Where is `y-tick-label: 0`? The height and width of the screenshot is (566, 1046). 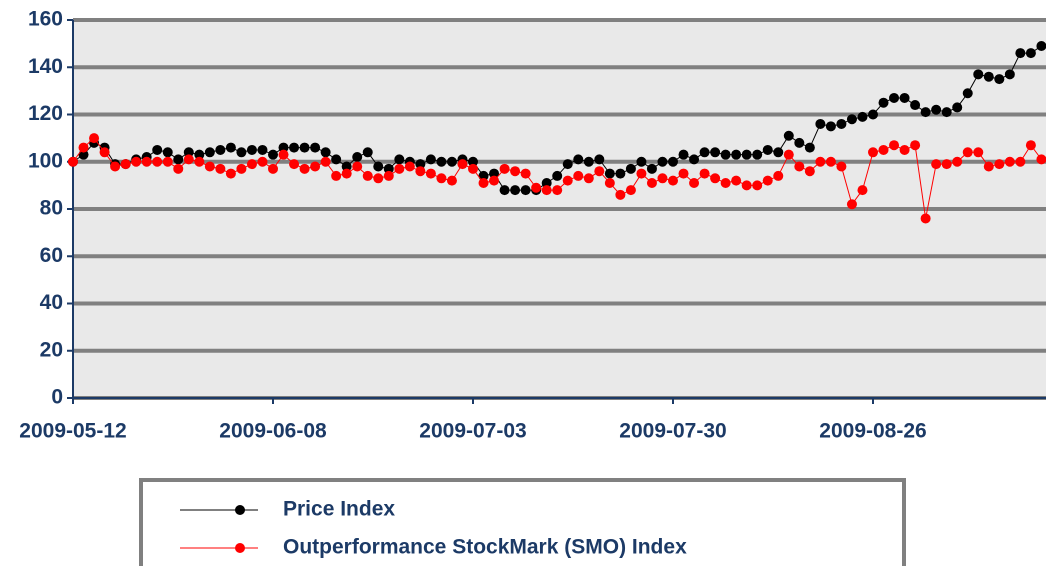
y-tick-label: 0 is located at coordinates (57, 397).